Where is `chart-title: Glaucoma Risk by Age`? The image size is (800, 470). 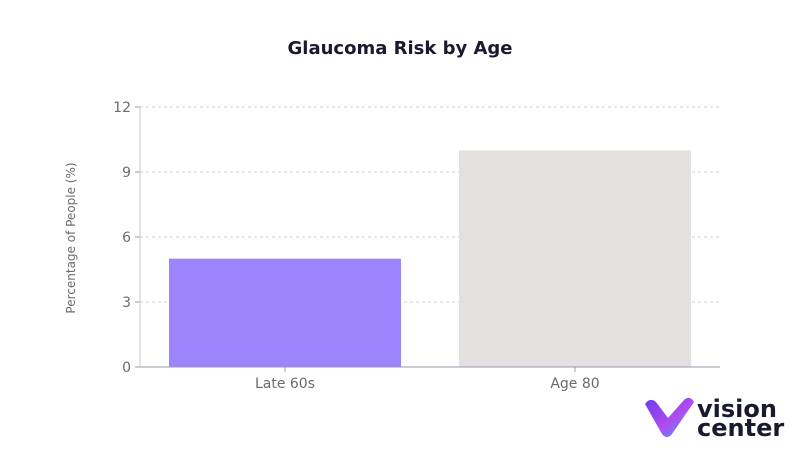 chart-title: Glaucoma Risk by Age is located at coordinates (400, 48).